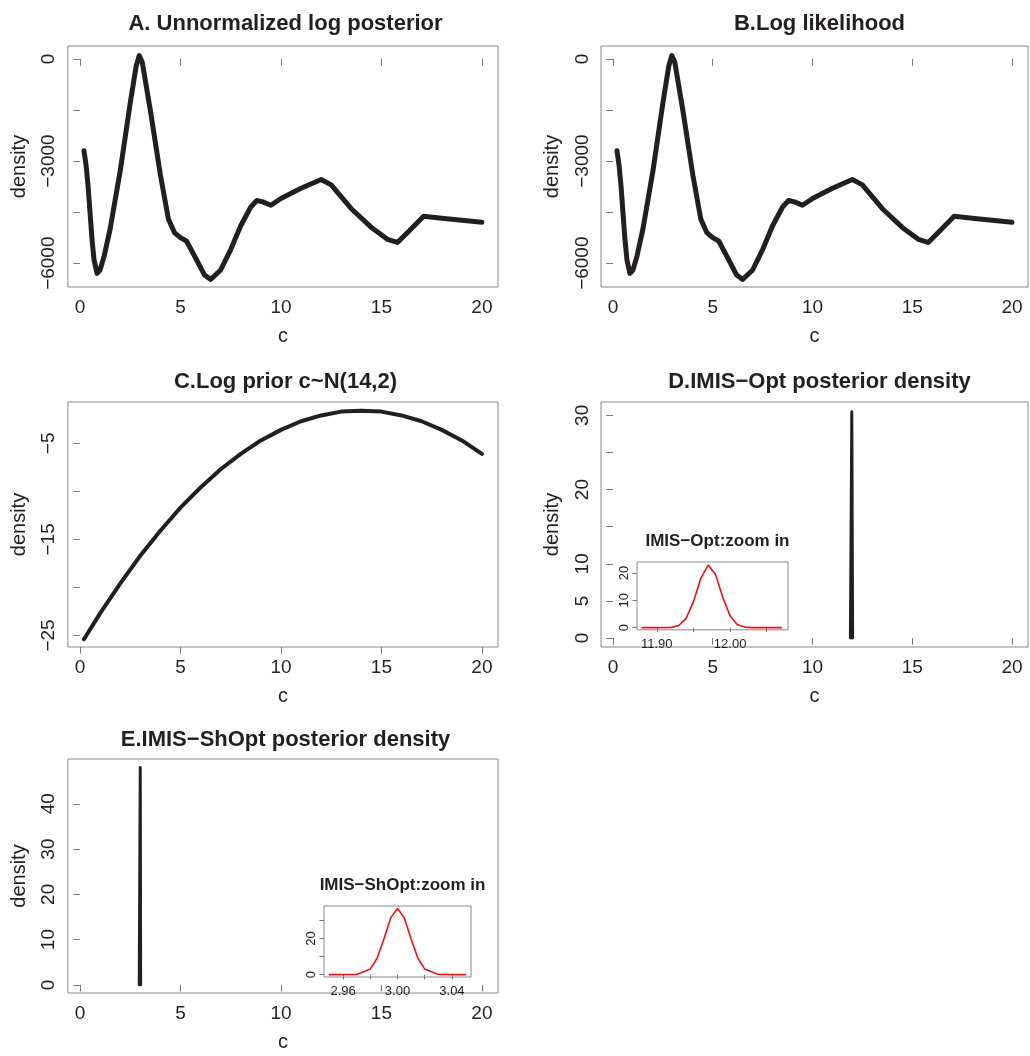 Image resolution: width=1030 pixels, height=1056 pixels. What do you see at coordinates (819, 22) in the screenshot?
I see `chart-title: B.Log likelihood` at bounding box center [819, 22].